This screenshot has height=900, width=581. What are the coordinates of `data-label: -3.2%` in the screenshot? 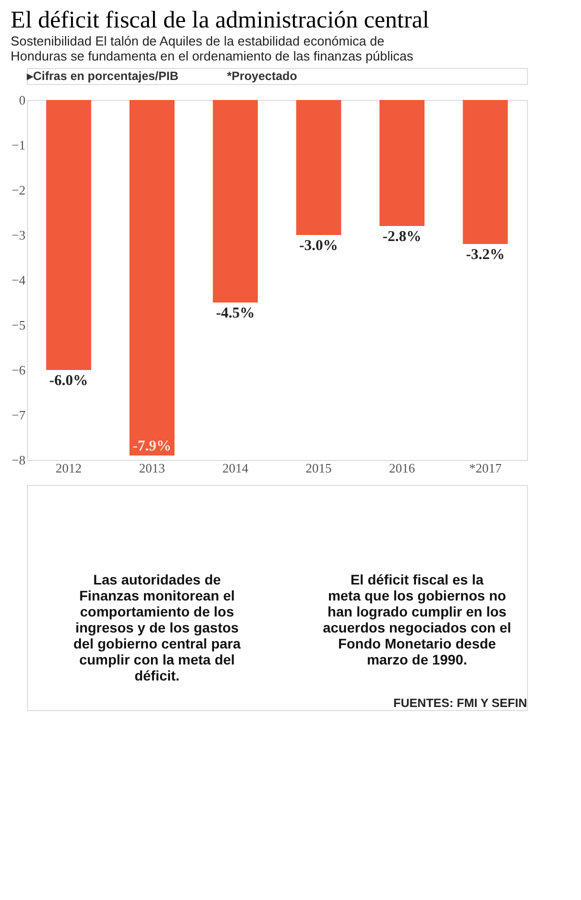 It's located at (485, 255).